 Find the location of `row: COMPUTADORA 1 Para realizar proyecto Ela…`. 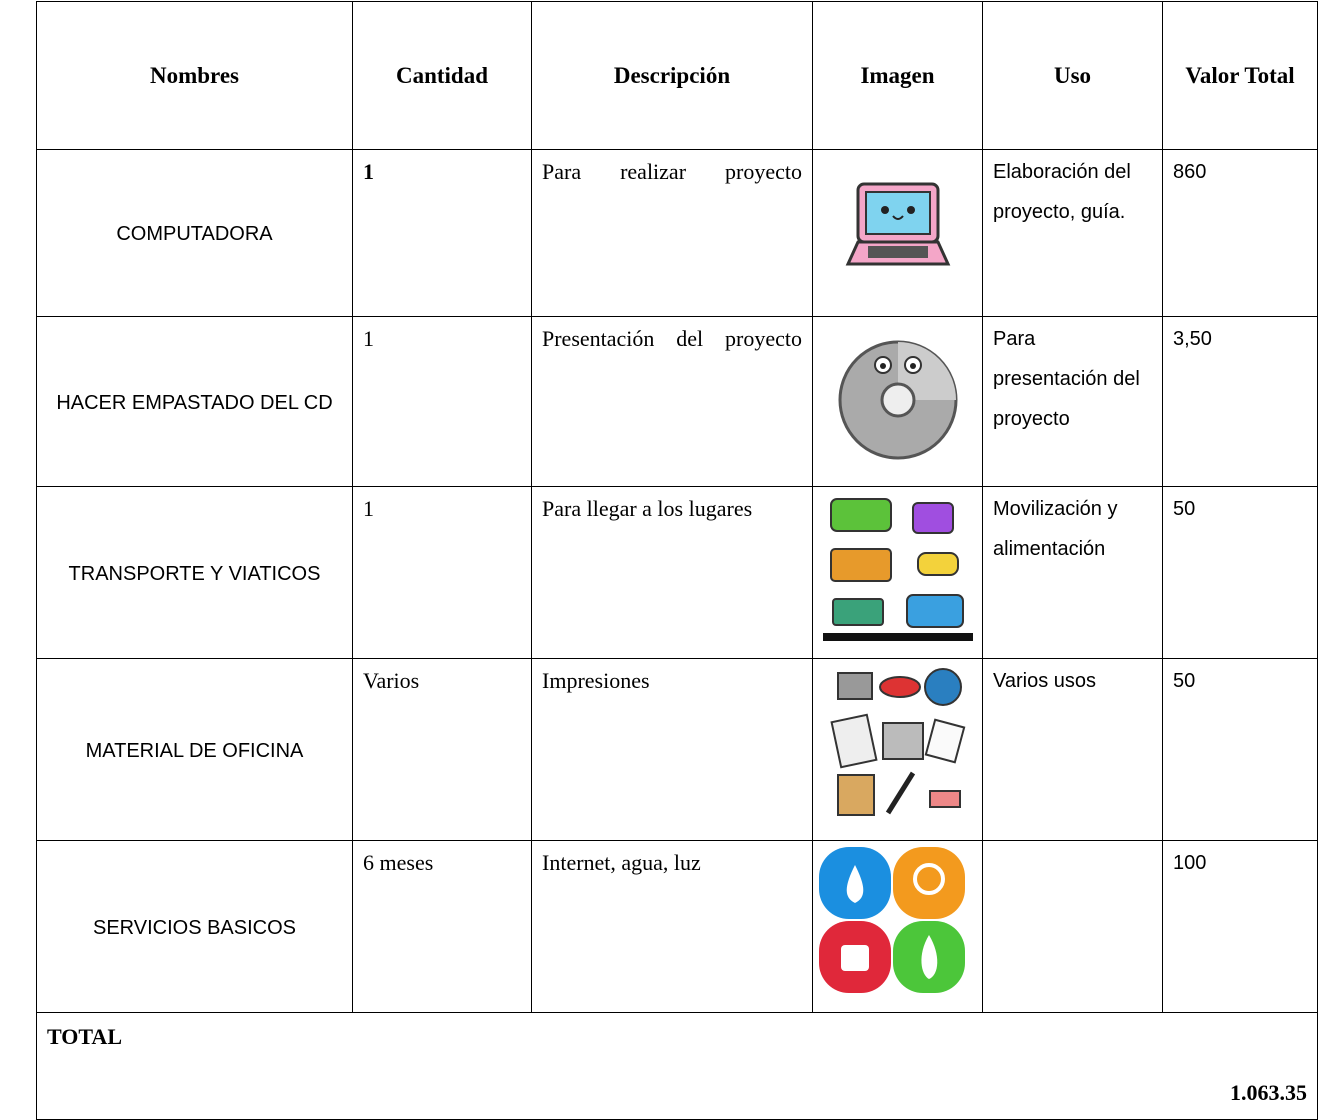

row: COMPUTADORA 1 Para realizar proyecto Ela… is located at coordinates (677, 233).